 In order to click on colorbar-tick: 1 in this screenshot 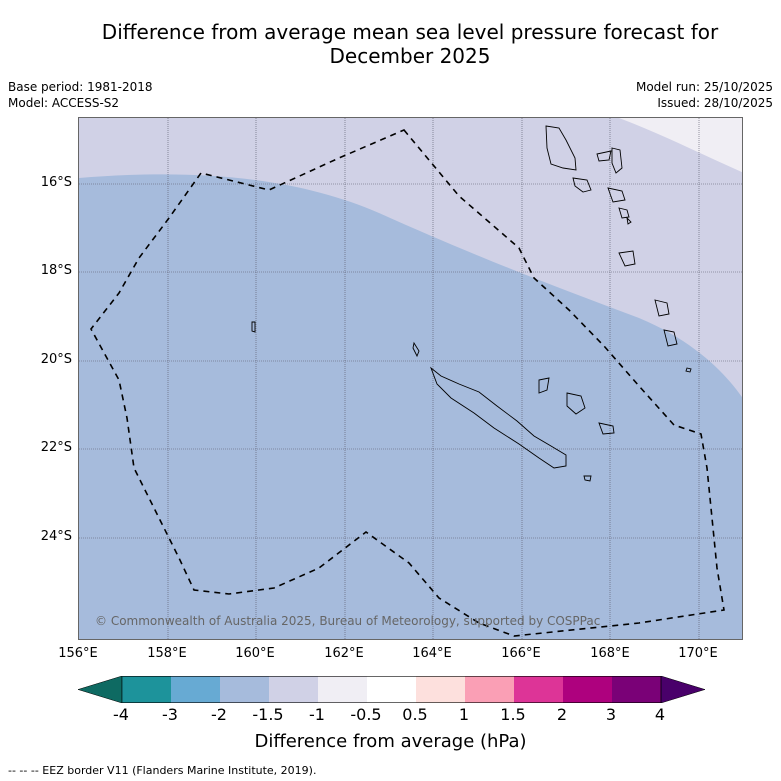, I will do `click(464, 714)`.